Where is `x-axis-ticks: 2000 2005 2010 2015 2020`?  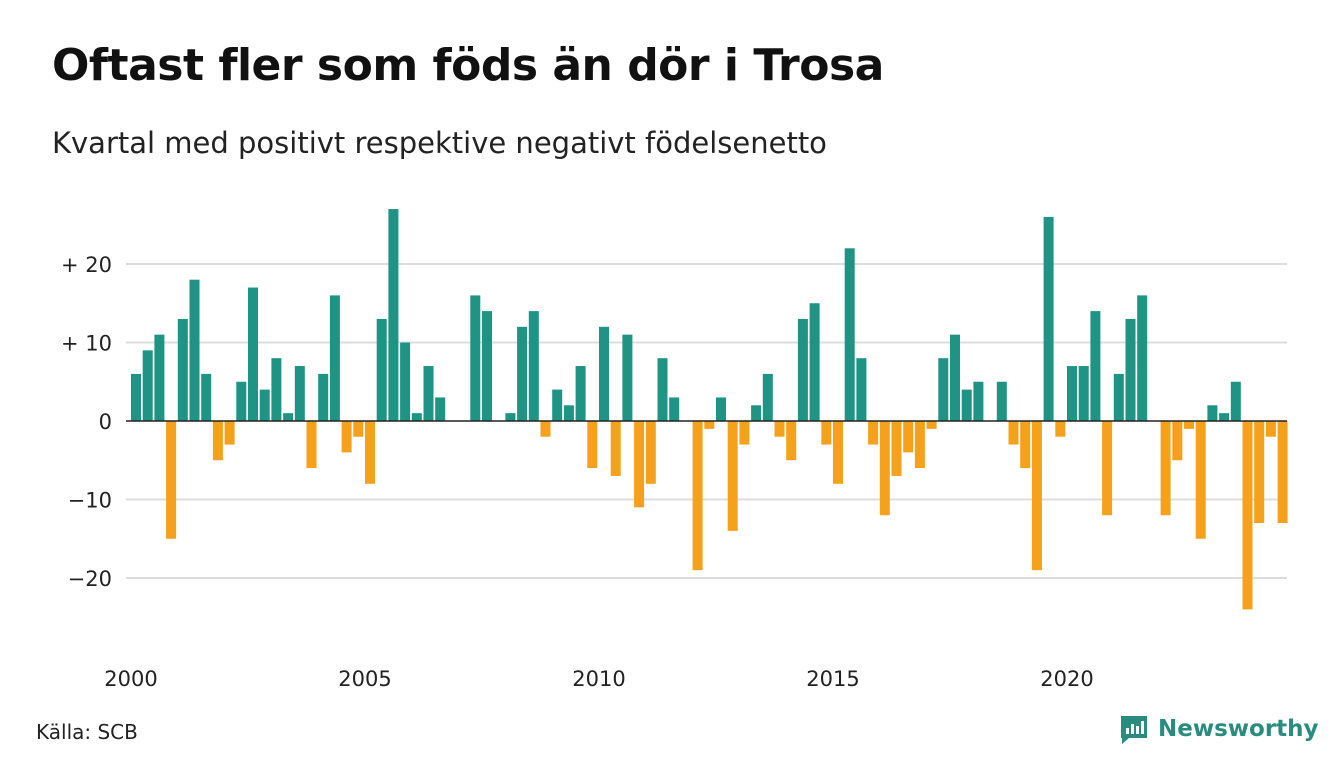
x-axis-ticks: 2000 2005 2010 2015 2020 is located at coordinates (598, 679).